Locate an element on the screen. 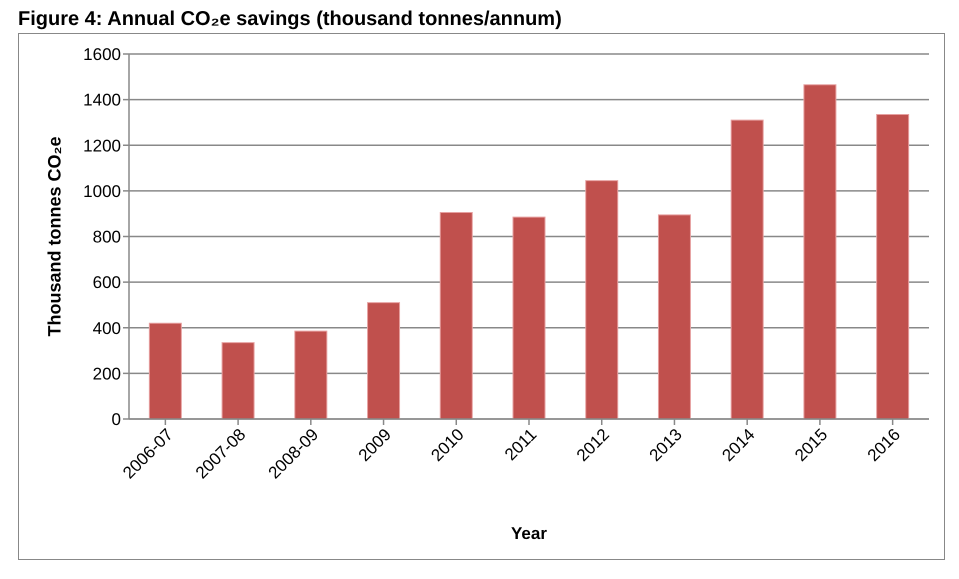 This screenshot has height=579, width=959. y-tick-label: 1200 is located at coordinates (102, 146).